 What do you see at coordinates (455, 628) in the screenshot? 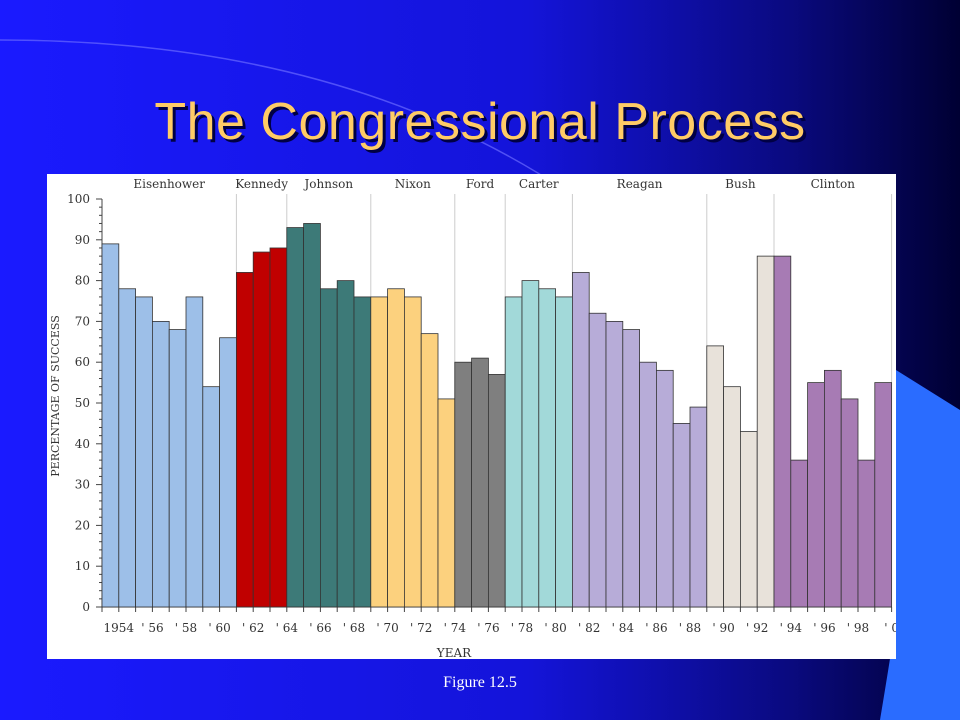
I see `x-tick-label: ' 74` at bounding box center [455, 628].